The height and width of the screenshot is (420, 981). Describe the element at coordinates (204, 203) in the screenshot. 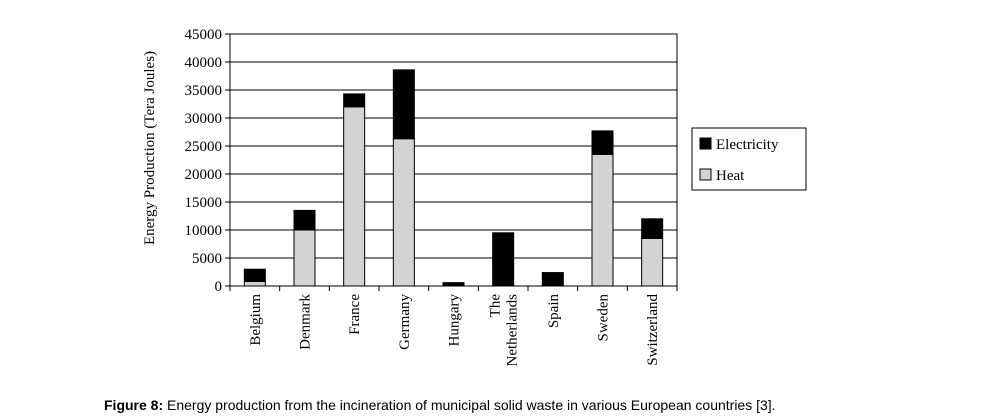

I see `y-tick-label: 15000` at that location.